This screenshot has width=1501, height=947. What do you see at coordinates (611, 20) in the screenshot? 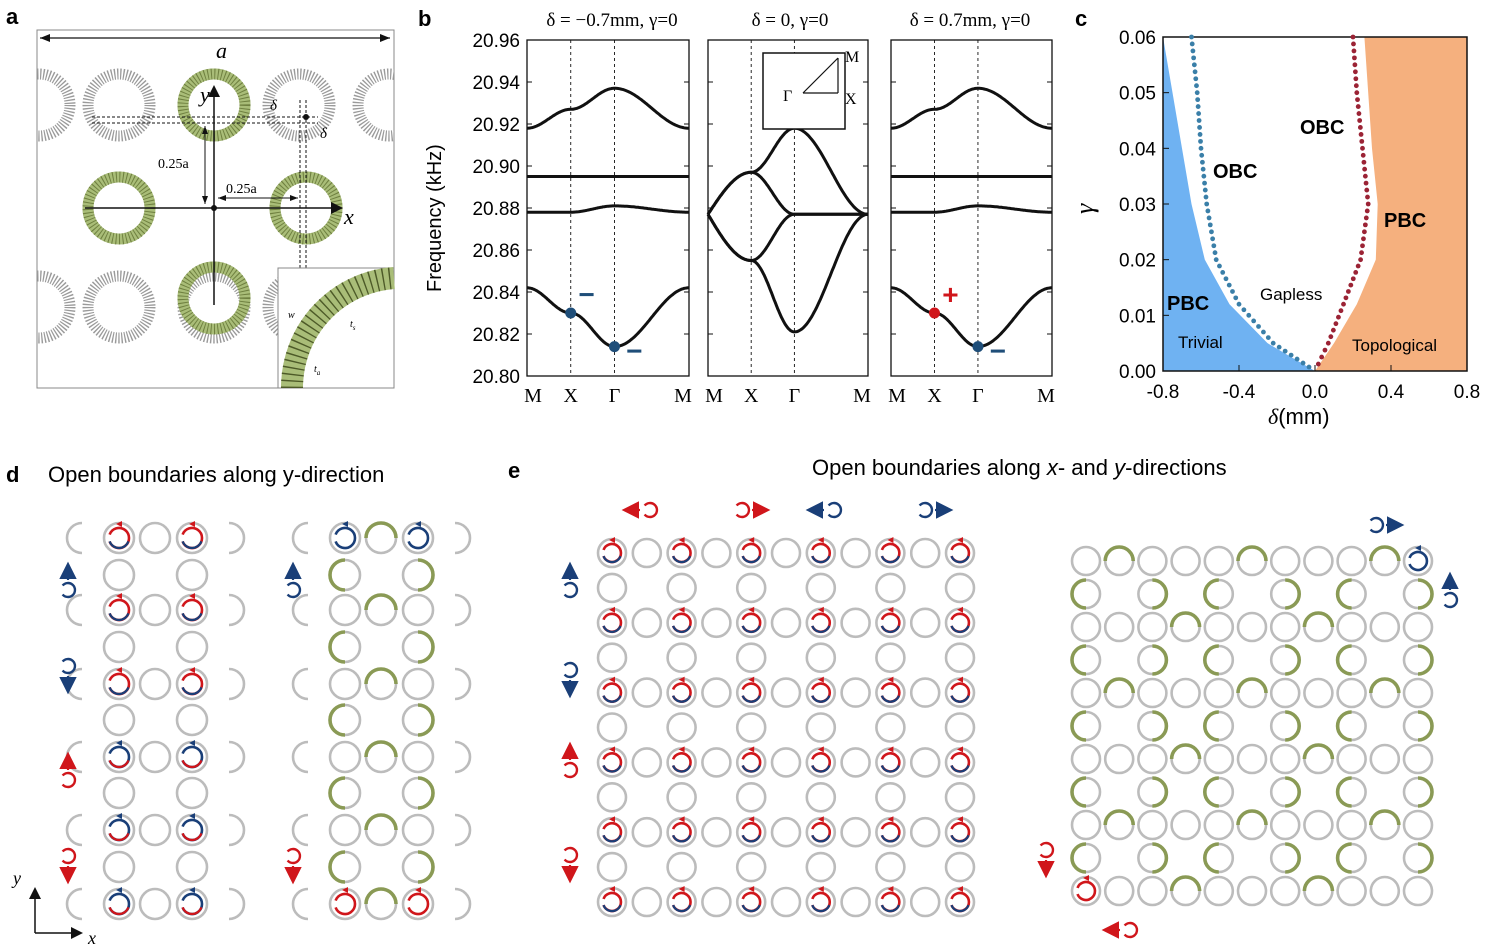
I see `band-title: δ = −0.7mm, γ=0` at bounding box center [611, 20].